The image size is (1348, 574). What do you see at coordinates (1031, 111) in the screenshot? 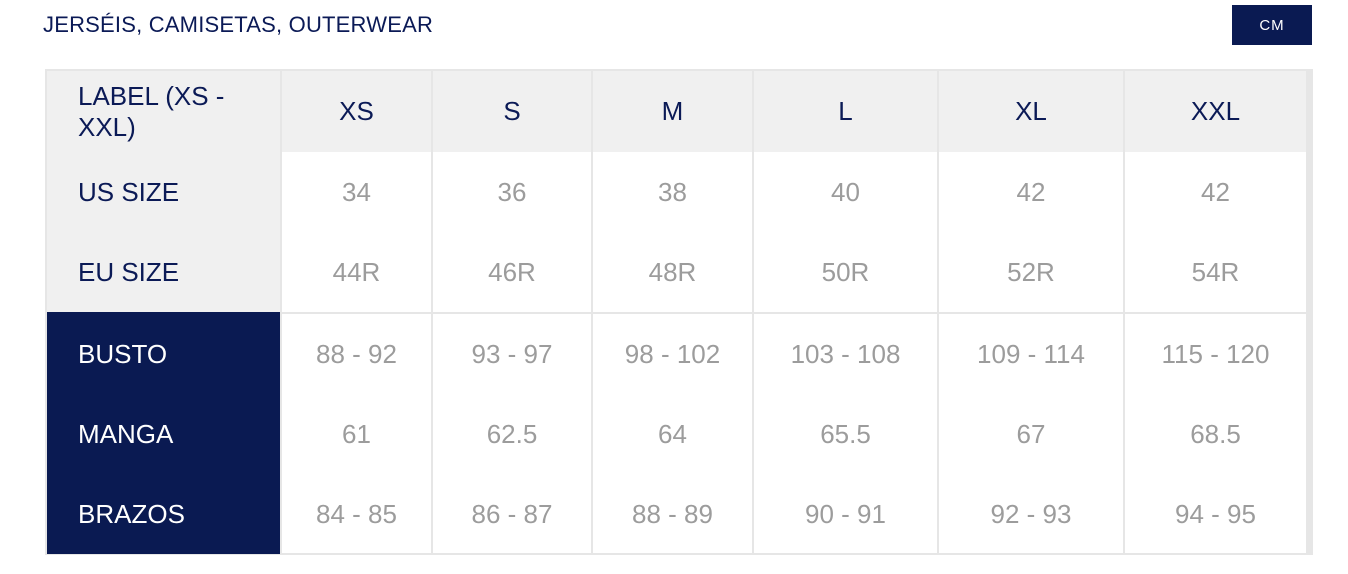
I see `header-size-cell: XL` at bounding box center [1031, 111].